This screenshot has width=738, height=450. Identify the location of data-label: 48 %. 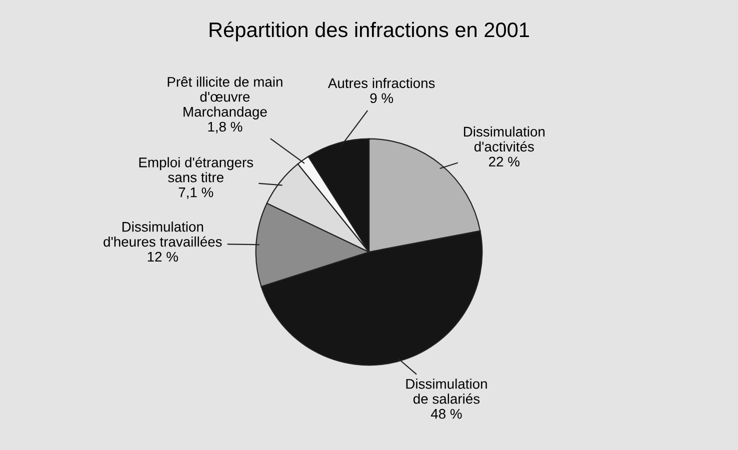
(446, 413).